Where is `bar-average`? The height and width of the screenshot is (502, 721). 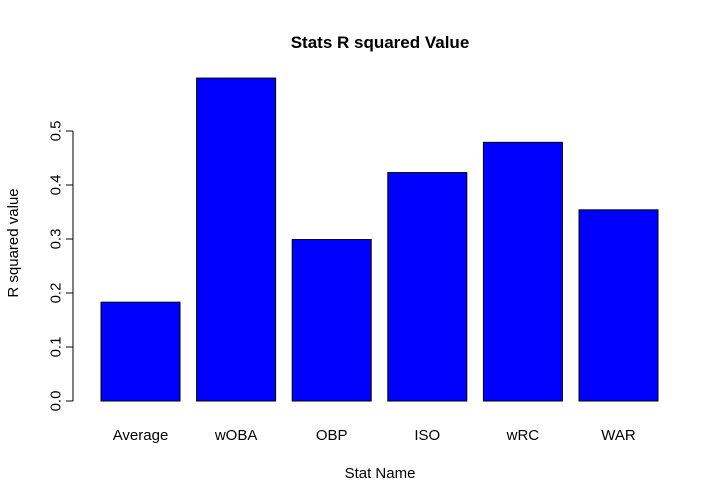 bar-average is located at coordinates (140, 351).